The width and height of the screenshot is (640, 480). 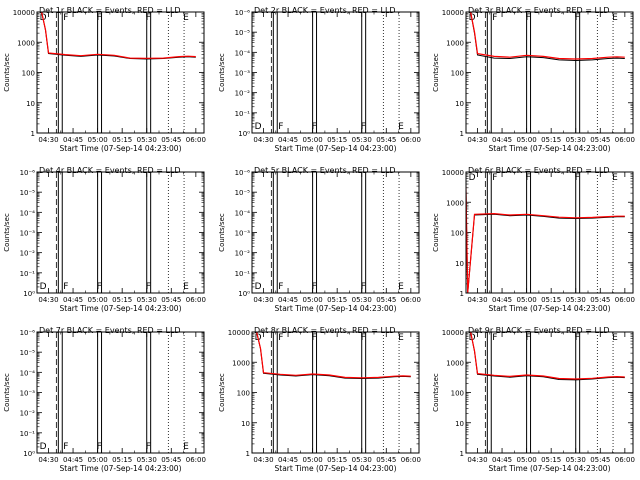 I want to click on events-series-line, so click(x=547, y=37).